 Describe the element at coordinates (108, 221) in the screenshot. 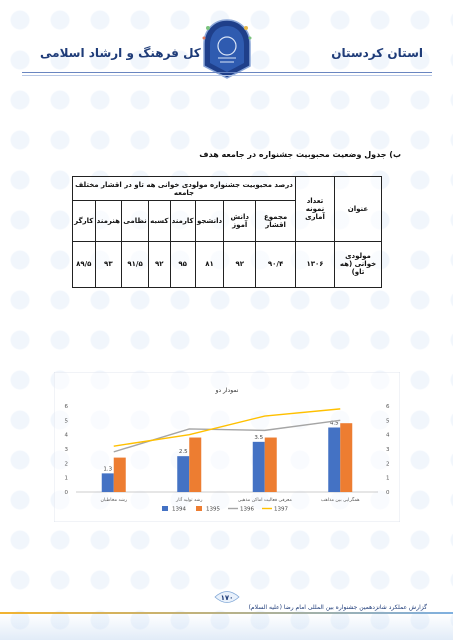

I see `header-group-cell: هنرمند` at that location.